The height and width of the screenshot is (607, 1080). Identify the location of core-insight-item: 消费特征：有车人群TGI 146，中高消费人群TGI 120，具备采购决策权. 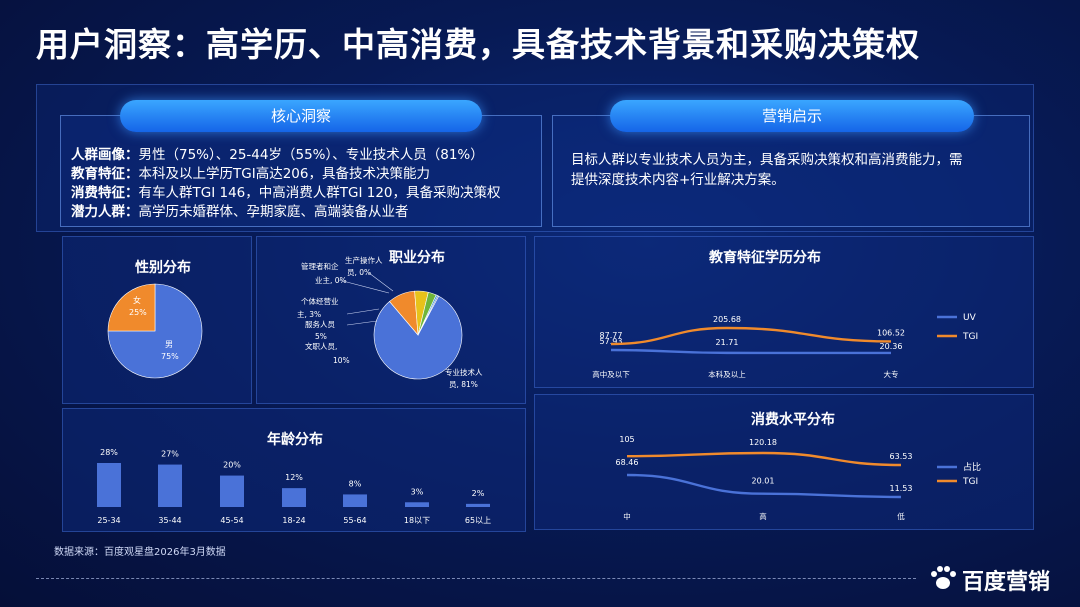
(286, 193).